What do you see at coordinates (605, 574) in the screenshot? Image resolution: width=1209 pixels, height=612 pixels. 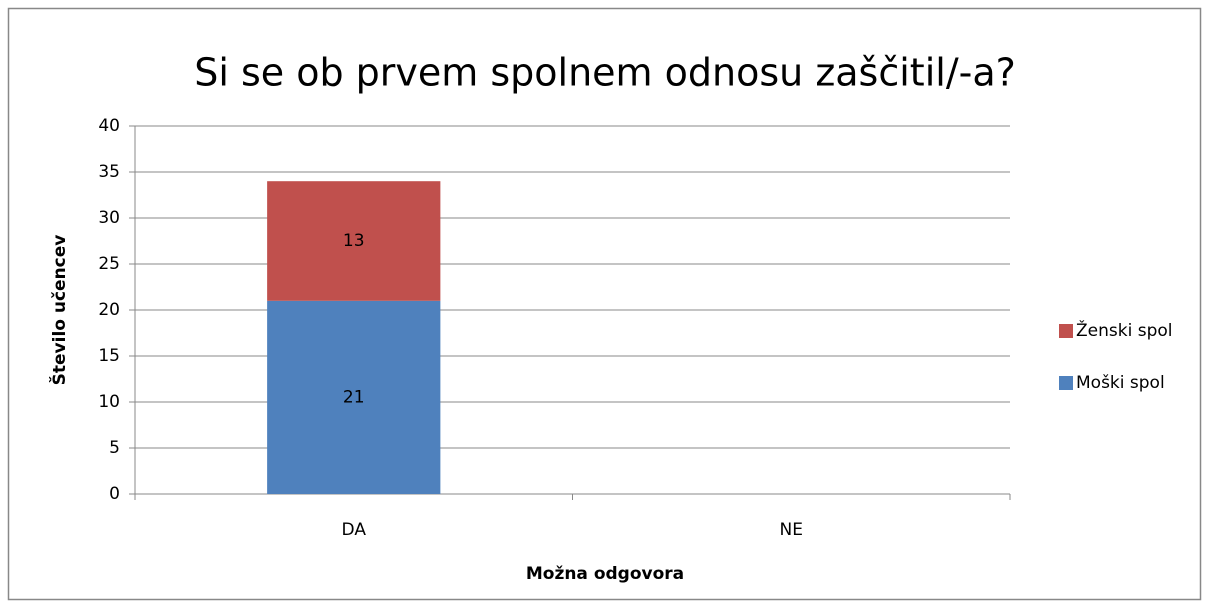 I see `x-axis-label: Možna odgovora` at bounding box center [605, 574].